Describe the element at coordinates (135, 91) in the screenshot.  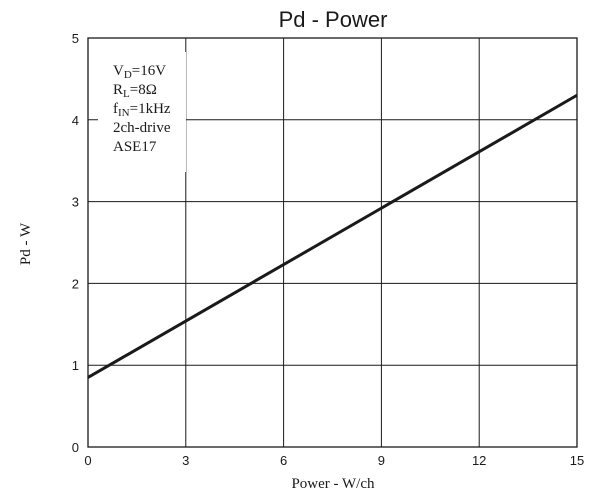
I see `annotation-rl: RL=8Ω` at that location.